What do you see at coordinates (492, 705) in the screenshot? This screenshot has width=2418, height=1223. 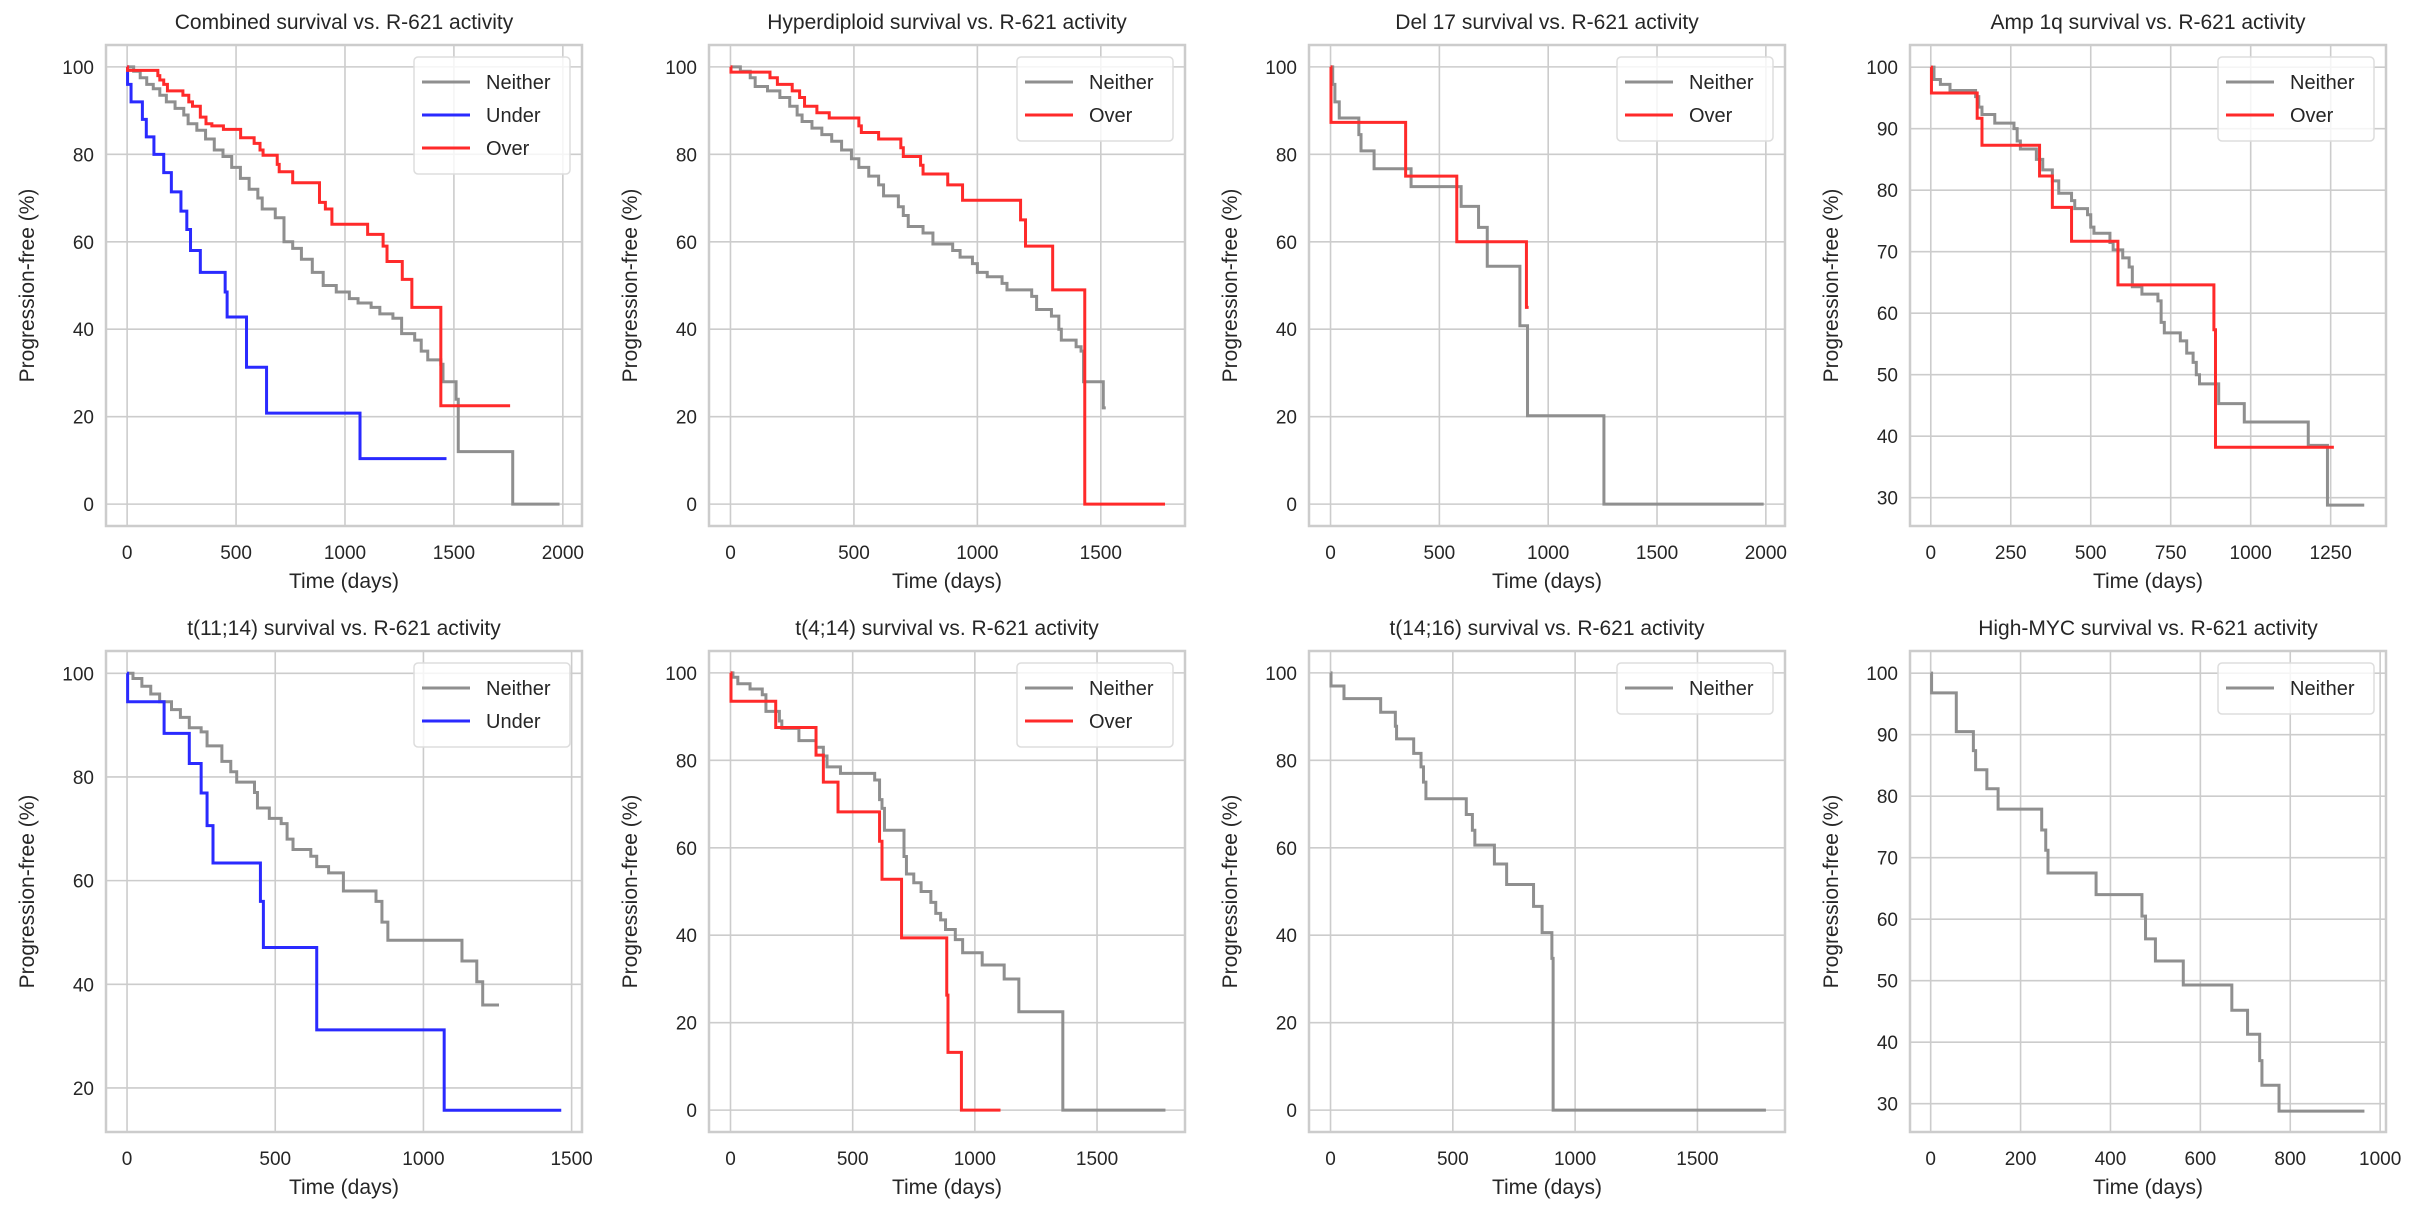 I see `legend: Neither Under` at bounding box center [492, 705].